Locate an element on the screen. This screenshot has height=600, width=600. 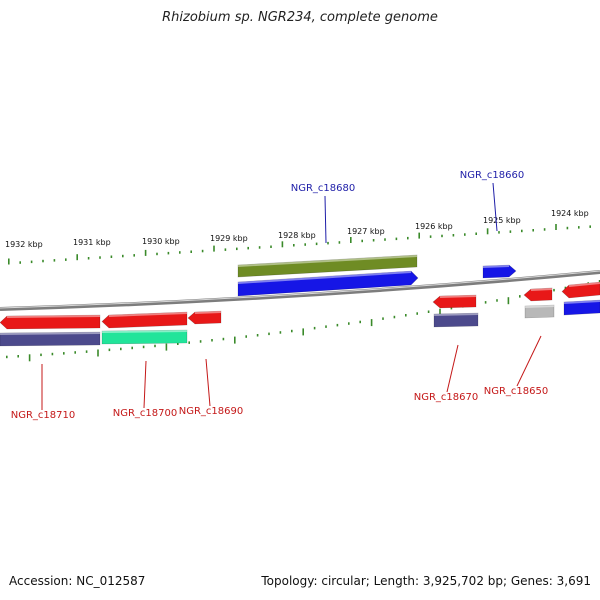
gene-blue-right-edge is located at coordinates (581, 307).